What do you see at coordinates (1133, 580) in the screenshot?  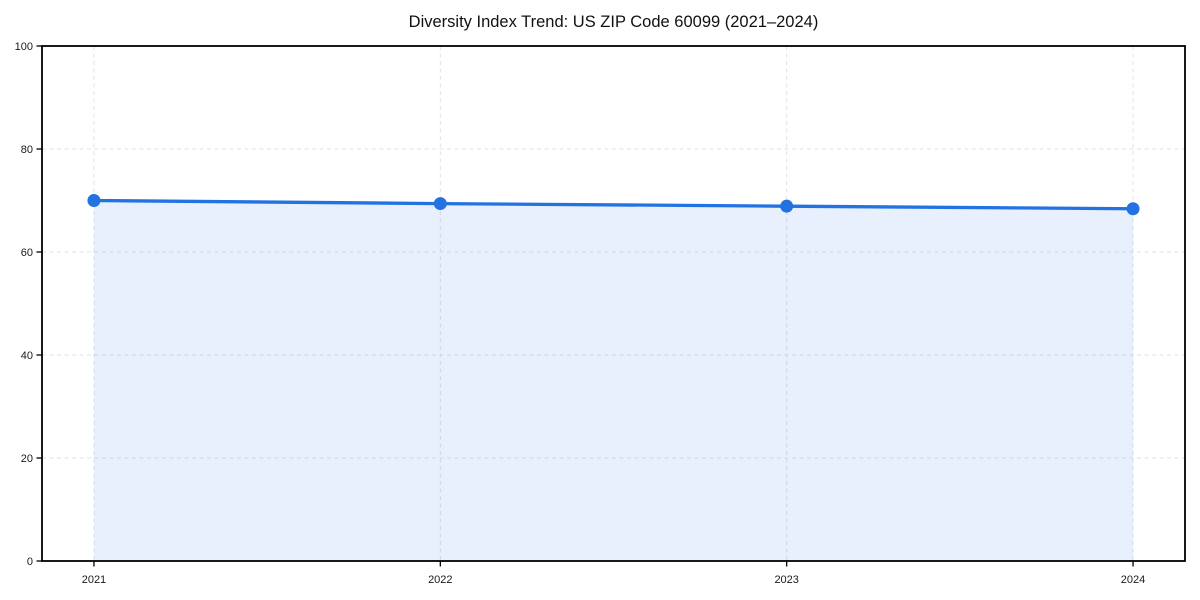 I see `x-tick-label: 2024` at bounding box center [1133, 580].